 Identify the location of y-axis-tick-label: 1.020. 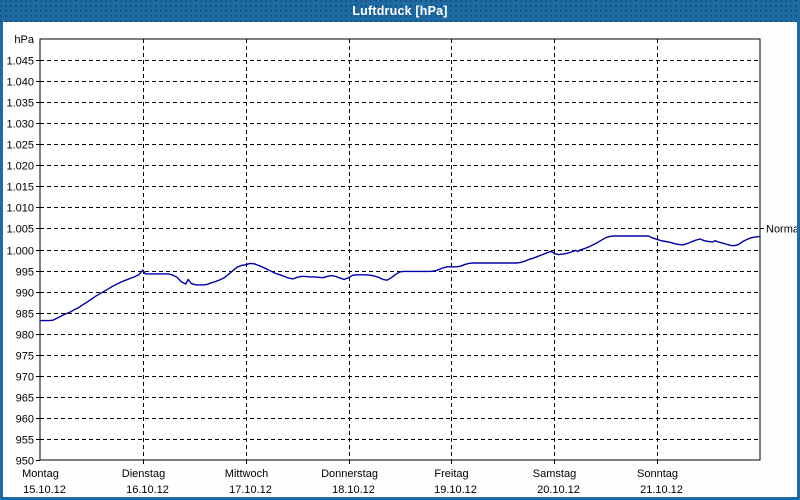
(20, 167).